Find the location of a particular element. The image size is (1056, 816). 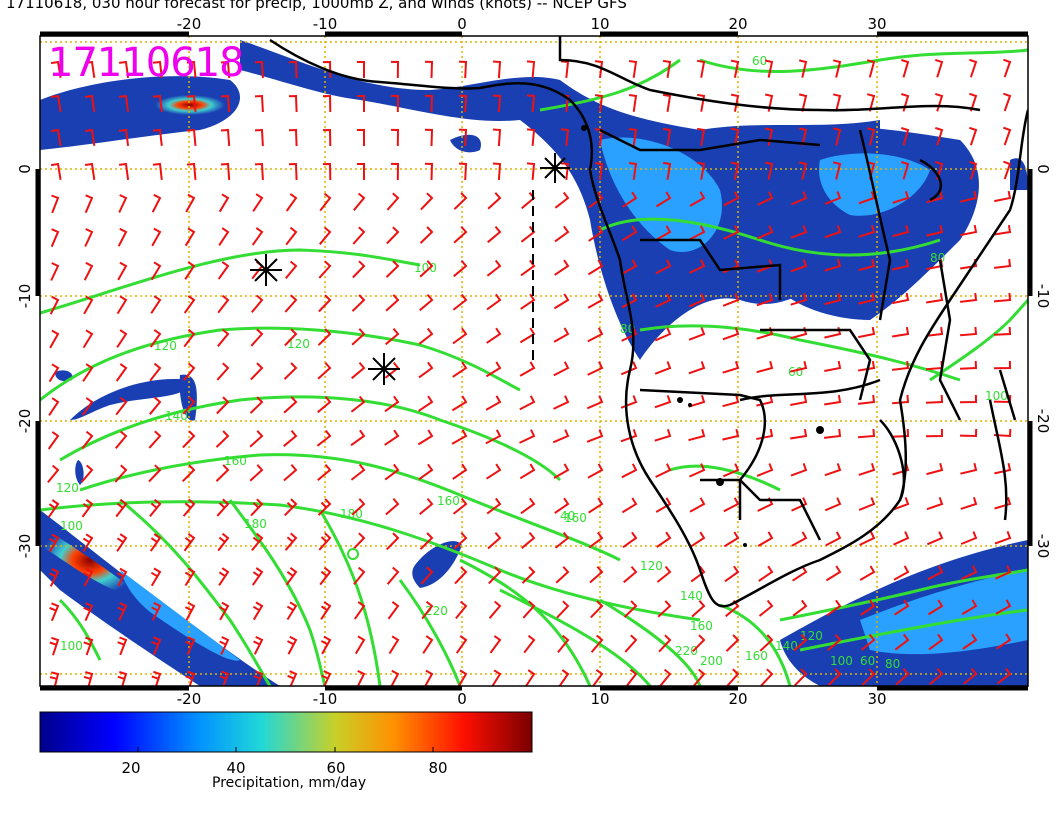

svg-text: -10 is located at coordinates (325, 24).